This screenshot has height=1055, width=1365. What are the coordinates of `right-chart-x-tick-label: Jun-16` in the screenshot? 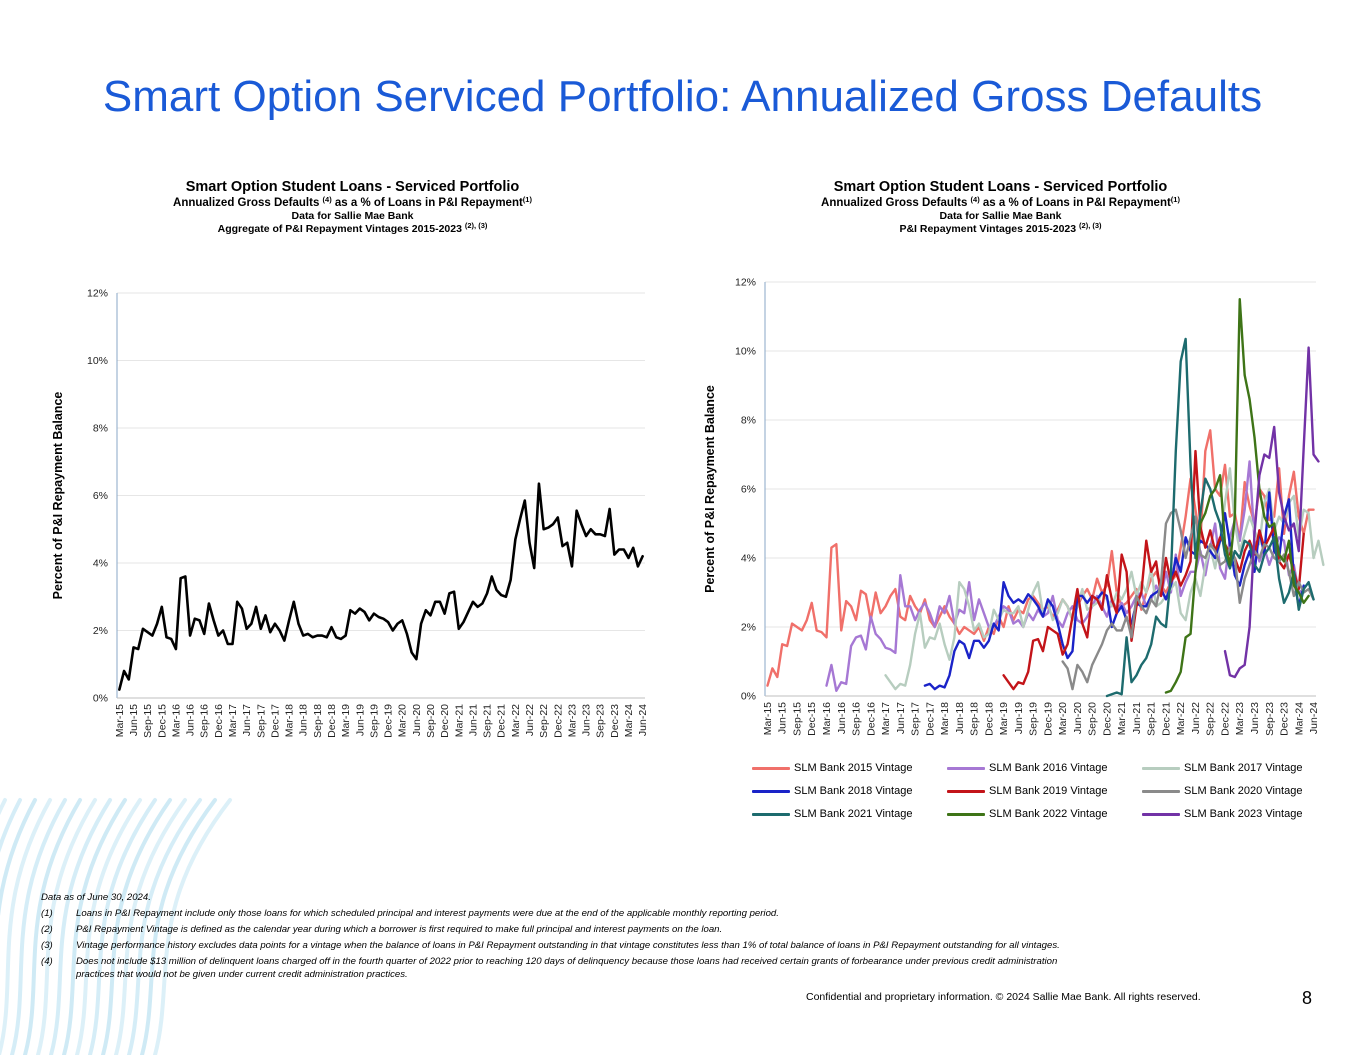 It's located at (842, 718).